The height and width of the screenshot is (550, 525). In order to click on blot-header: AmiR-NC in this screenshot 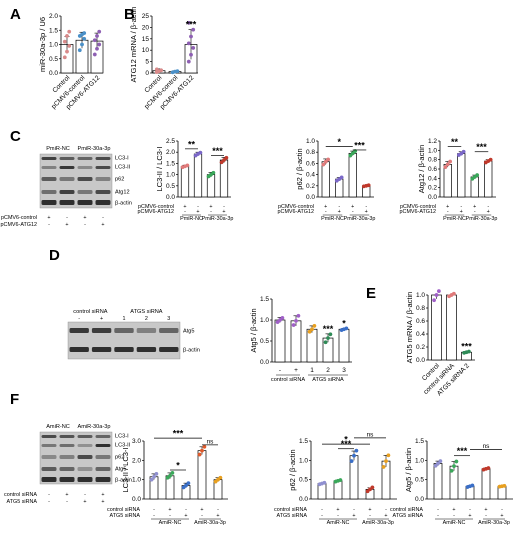, I will do `click(58, 427)`.